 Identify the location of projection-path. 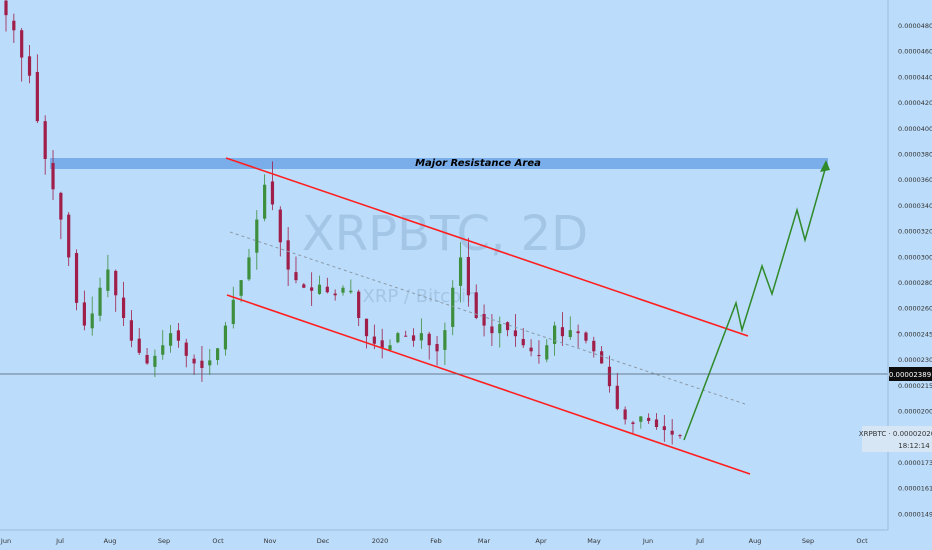
(755, 303).